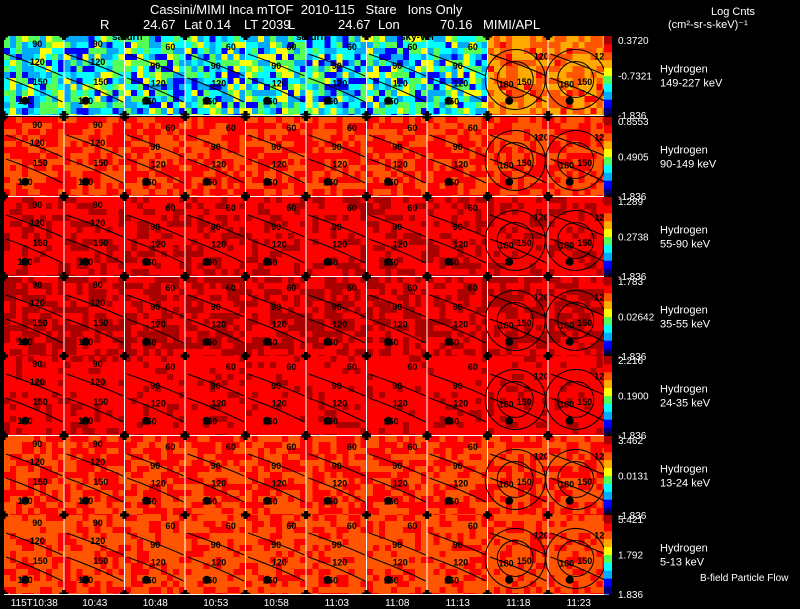  Describe the element at coordinates (684, 70) in the screenshot. I see `channel-species: Hydrogen` at that location.